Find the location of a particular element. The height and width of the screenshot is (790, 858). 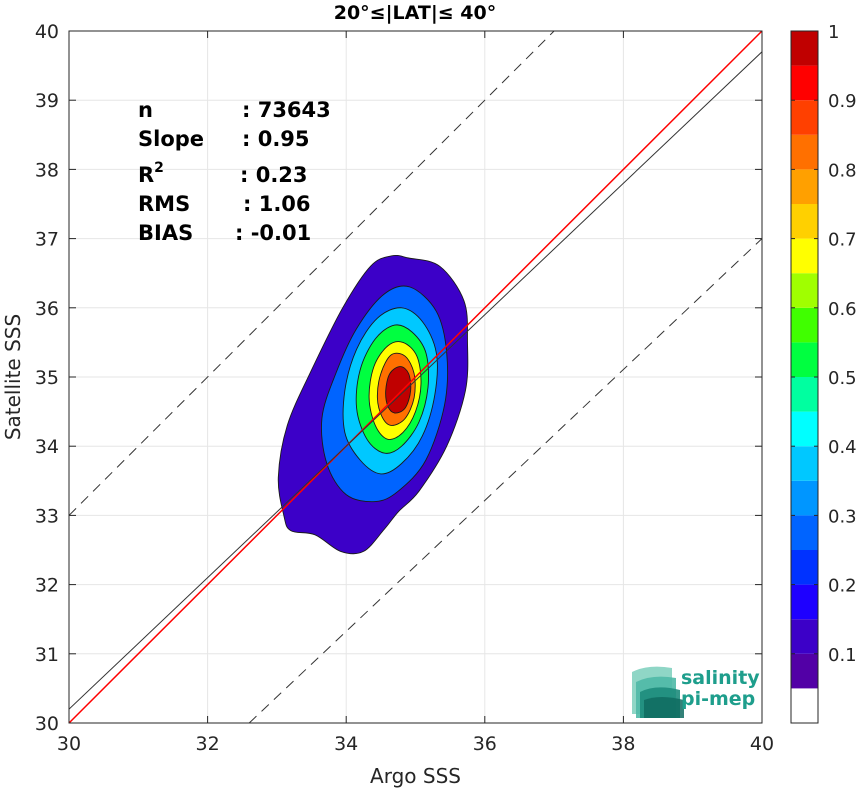

x-axis-label: Argo SSS is located at coordinates (415, 776).